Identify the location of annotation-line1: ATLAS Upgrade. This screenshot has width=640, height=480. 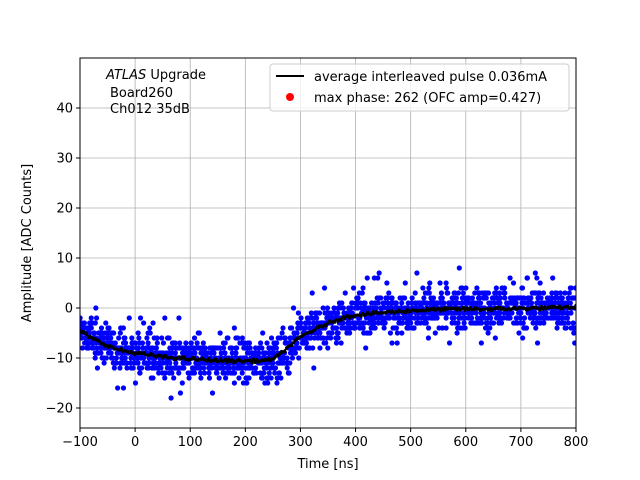
(155, 75).